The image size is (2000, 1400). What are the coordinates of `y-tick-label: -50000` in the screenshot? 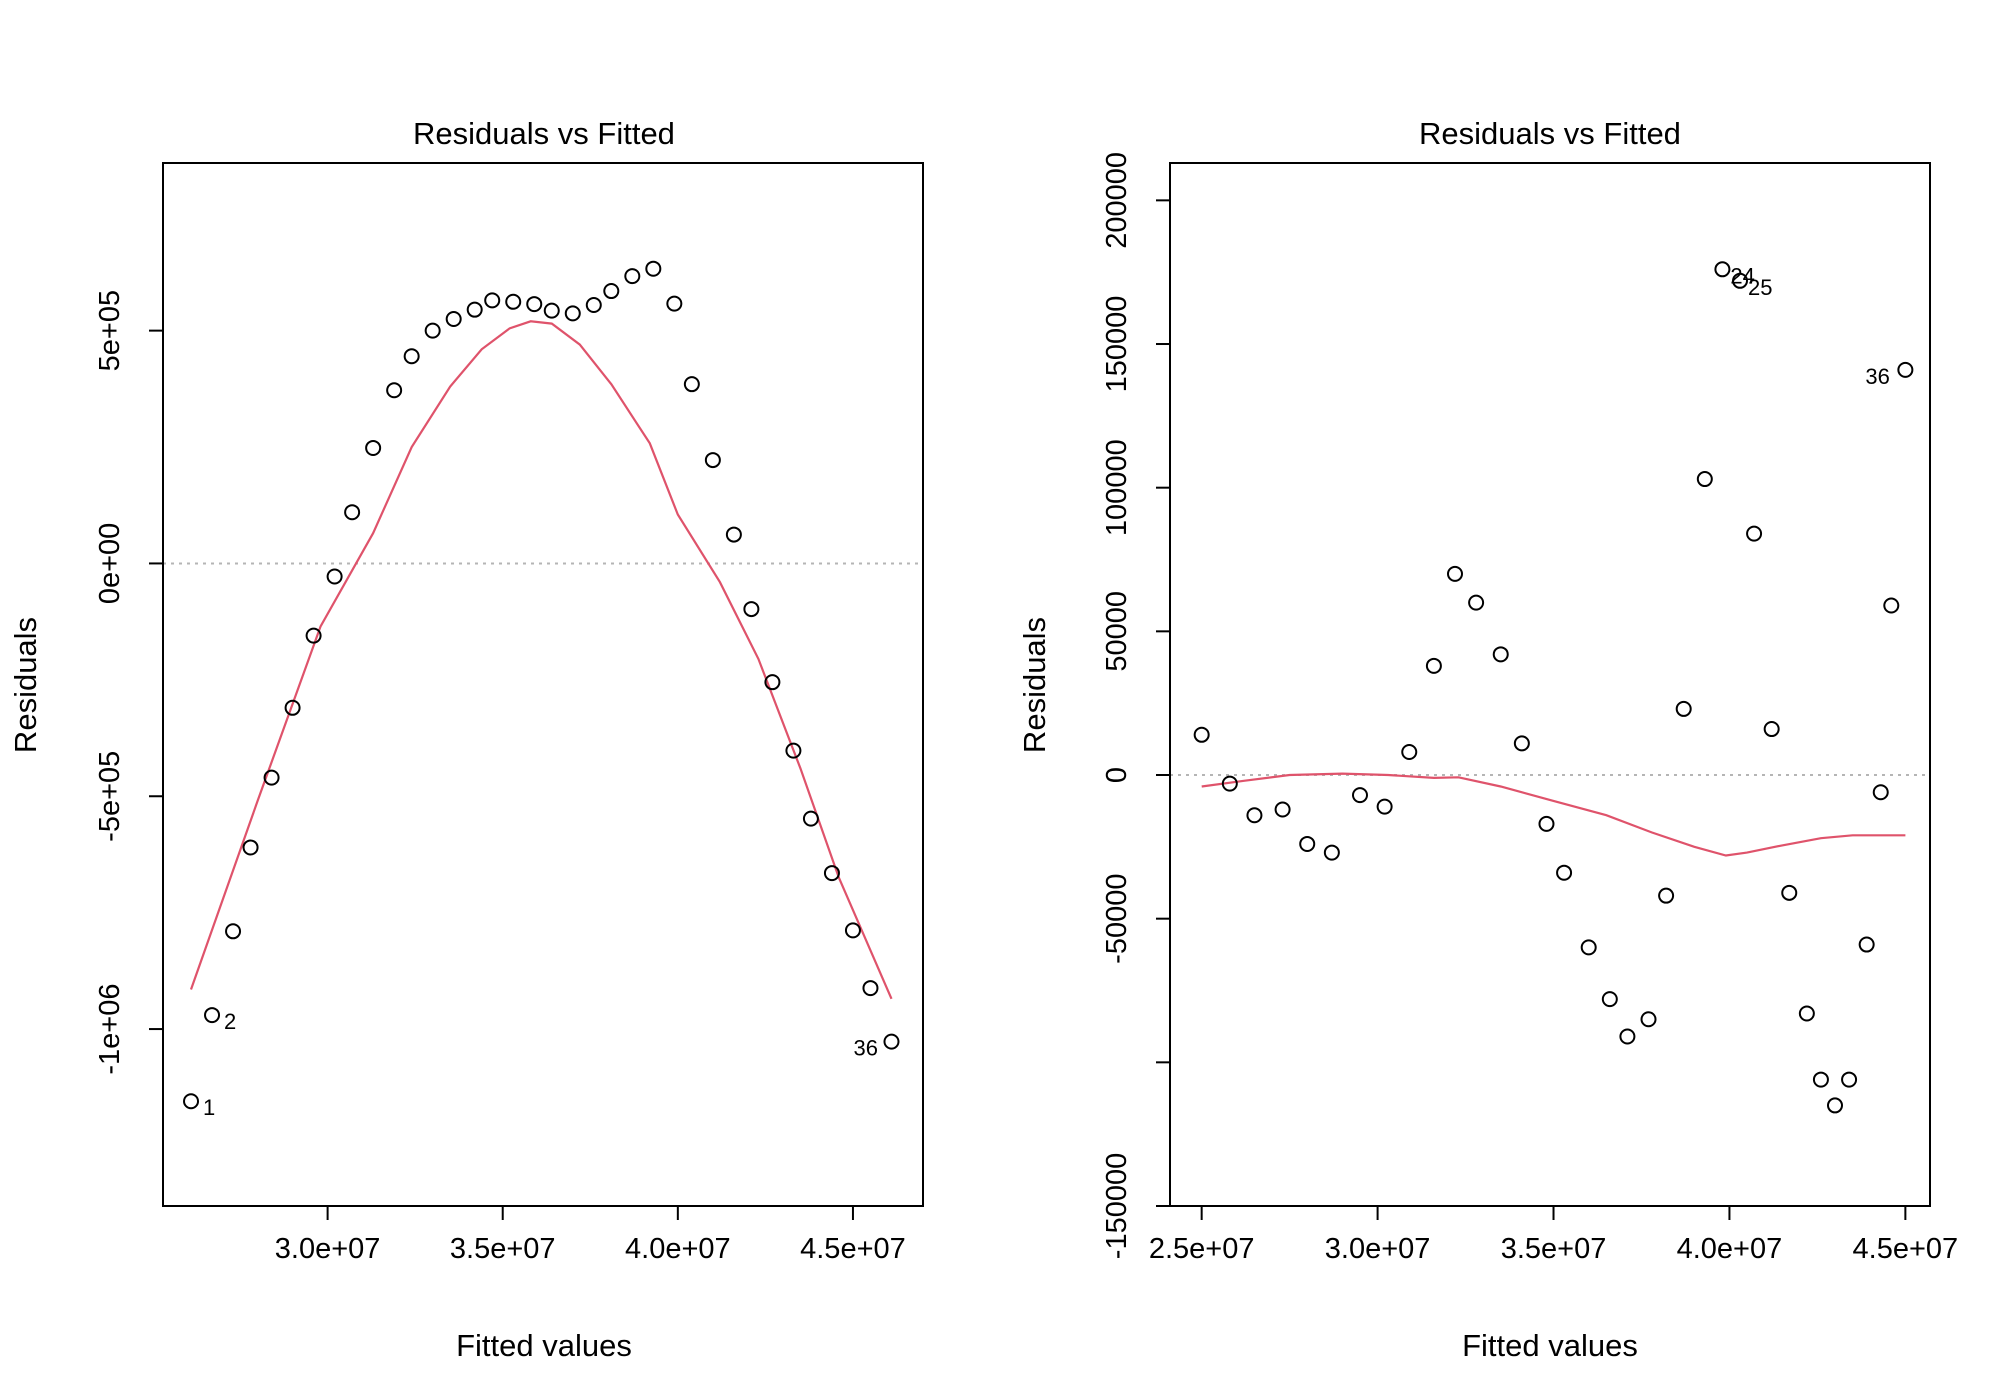 It's located at (1117, 919).